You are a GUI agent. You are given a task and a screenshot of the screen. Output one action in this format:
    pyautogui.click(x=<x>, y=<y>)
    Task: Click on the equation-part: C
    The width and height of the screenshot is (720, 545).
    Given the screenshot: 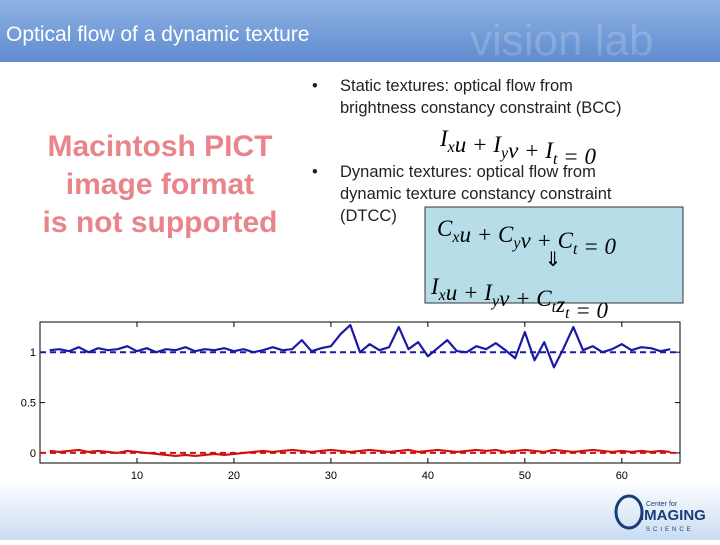 What is the action you would take?
    pyautogui.click(x=445, y=228)
    